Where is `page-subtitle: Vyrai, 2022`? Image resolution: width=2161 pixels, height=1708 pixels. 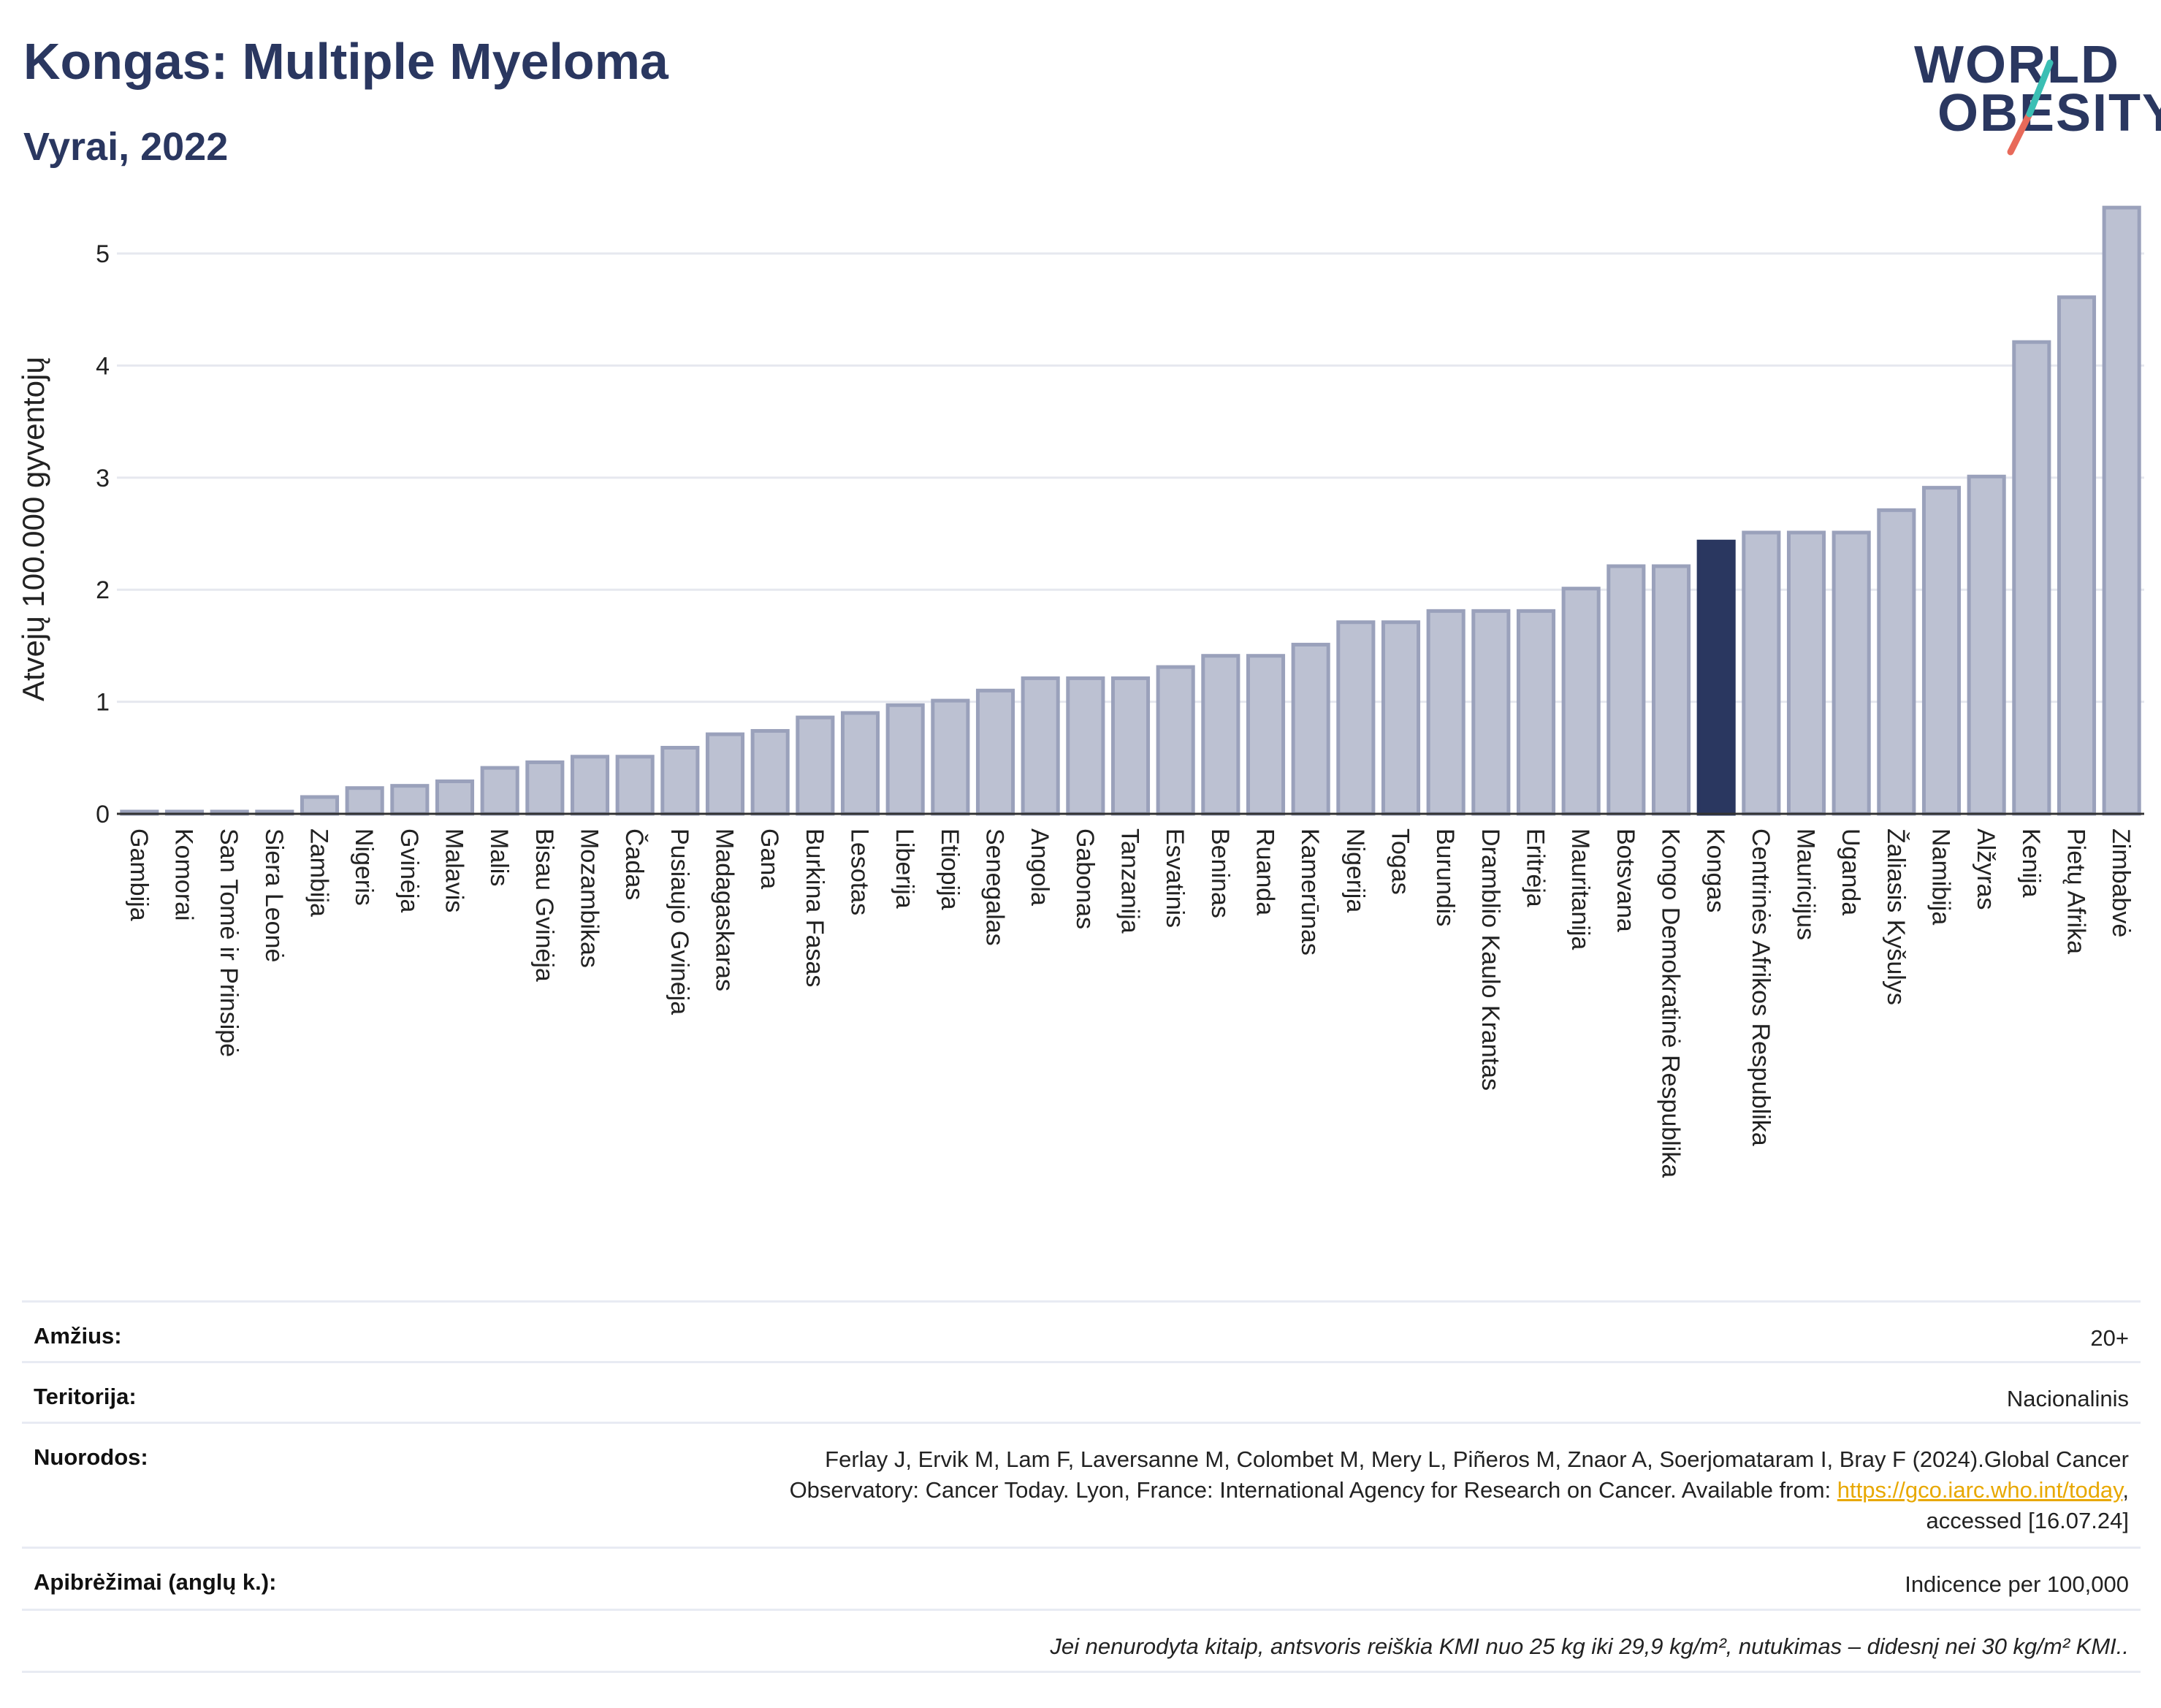
page-subtitle: Vyrai, 2022 is located at coordinates (126, 147).